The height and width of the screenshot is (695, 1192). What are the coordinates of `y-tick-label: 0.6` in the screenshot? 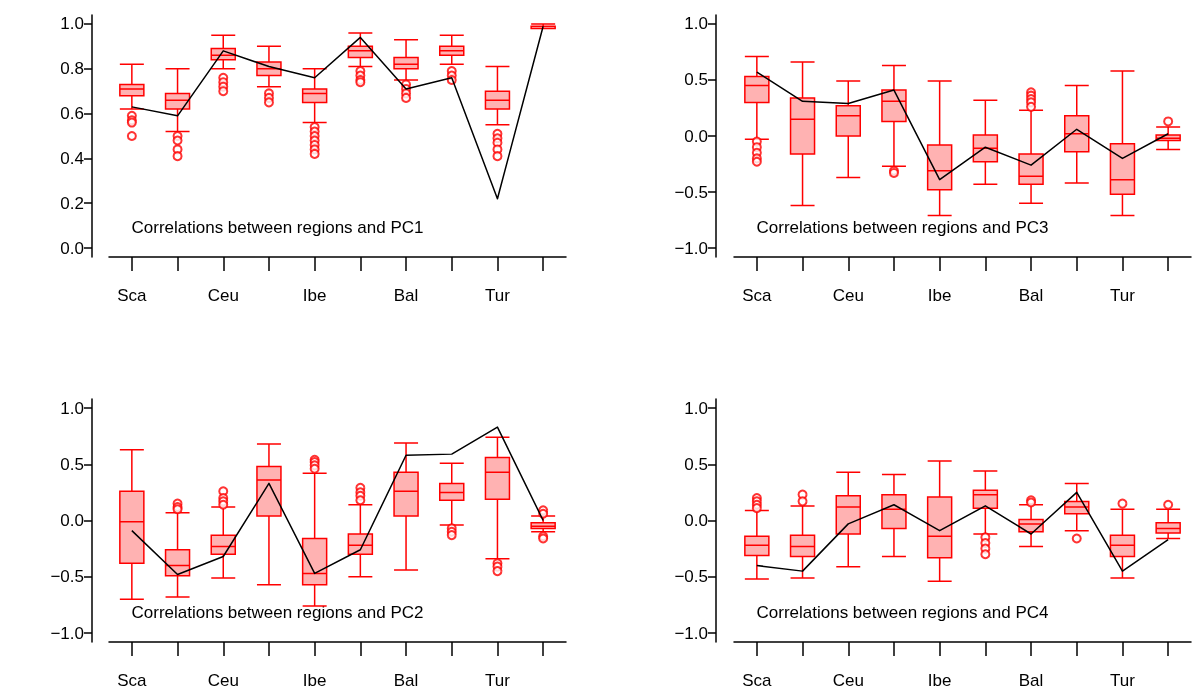 It's located at (72, 114).